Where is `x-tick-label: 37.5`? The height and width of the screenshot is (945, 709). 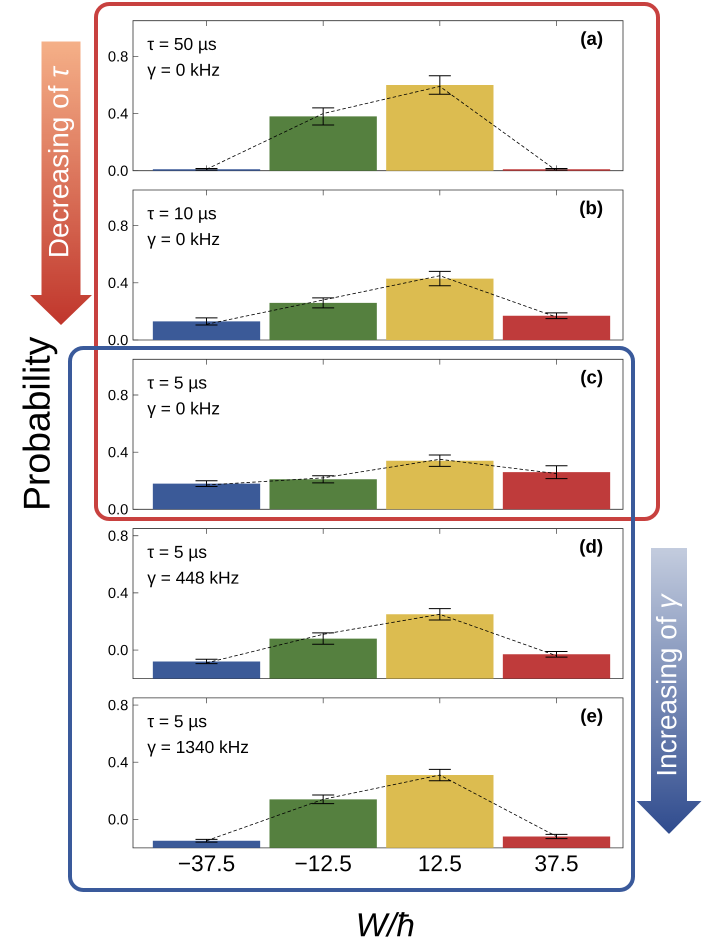 x-tick-label: 37.5 is located at coordinates (556, 863).